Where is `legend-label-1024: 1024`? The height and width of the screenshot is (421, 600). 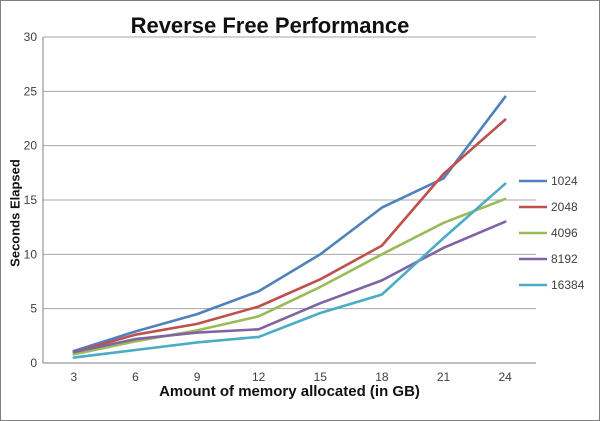
legend-label-1024: 1024 is located at coordinates (564, 181).